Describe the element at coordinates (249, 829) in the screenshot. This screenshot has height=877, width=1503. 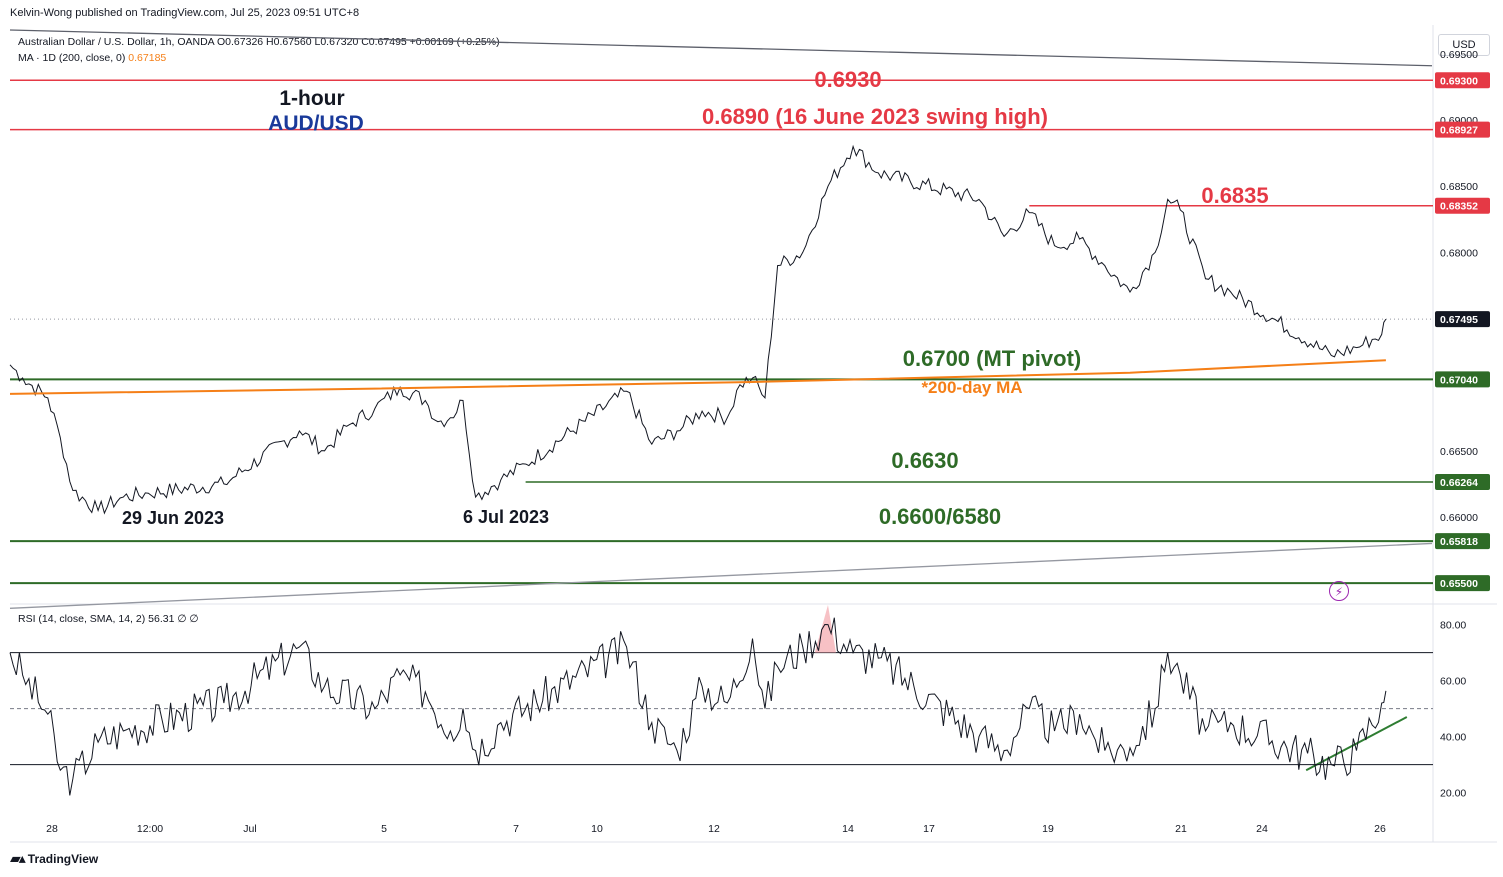
I see `x-tick-label: Jul` at that location.